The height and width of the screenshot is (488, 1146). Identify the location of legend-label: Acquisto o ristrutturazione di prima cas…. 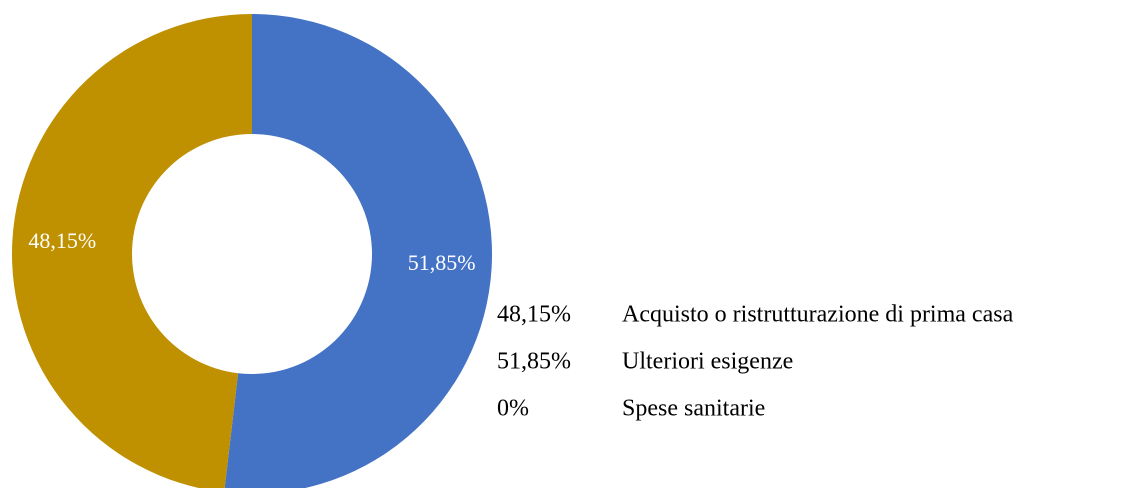
(818, 315).